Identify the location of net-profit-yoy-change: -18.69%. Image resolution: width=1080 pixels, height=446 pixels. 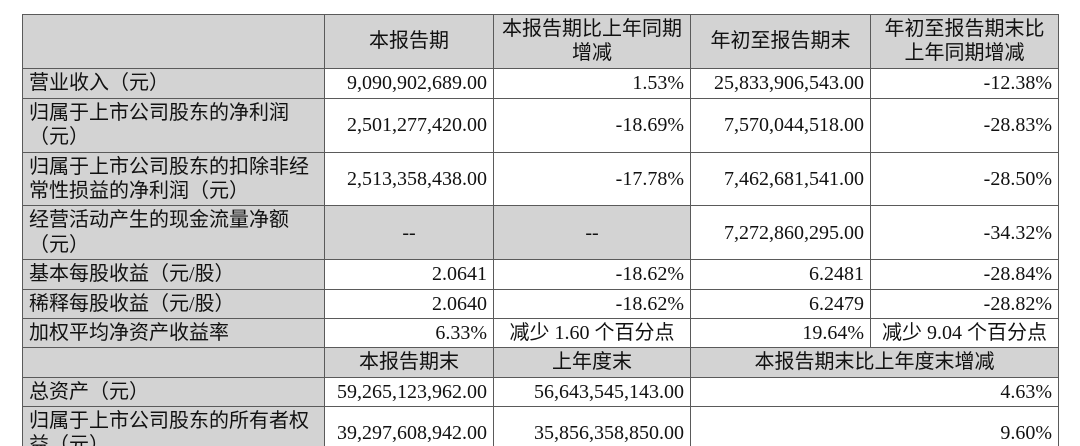
(592, 125).